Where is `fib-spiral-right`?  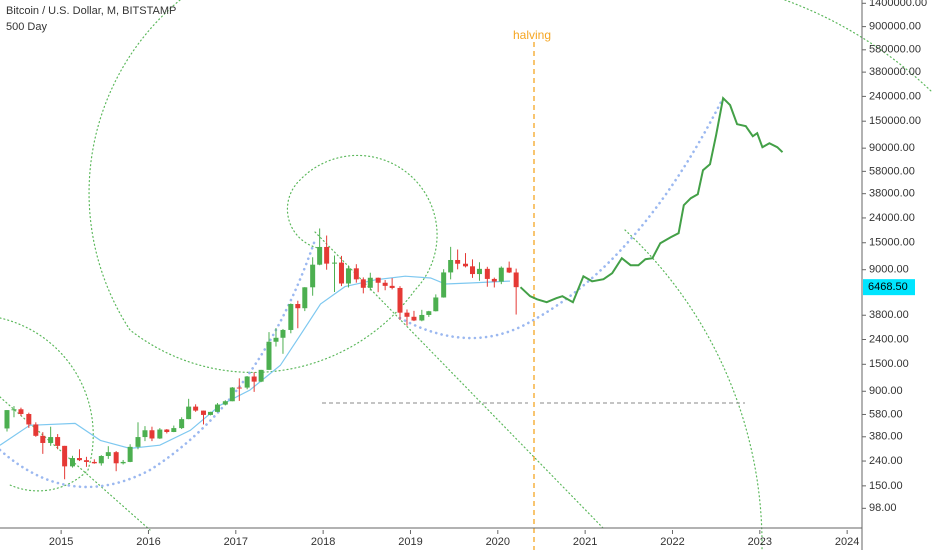
fib-spiral-right is located at coordinates (693, 389).